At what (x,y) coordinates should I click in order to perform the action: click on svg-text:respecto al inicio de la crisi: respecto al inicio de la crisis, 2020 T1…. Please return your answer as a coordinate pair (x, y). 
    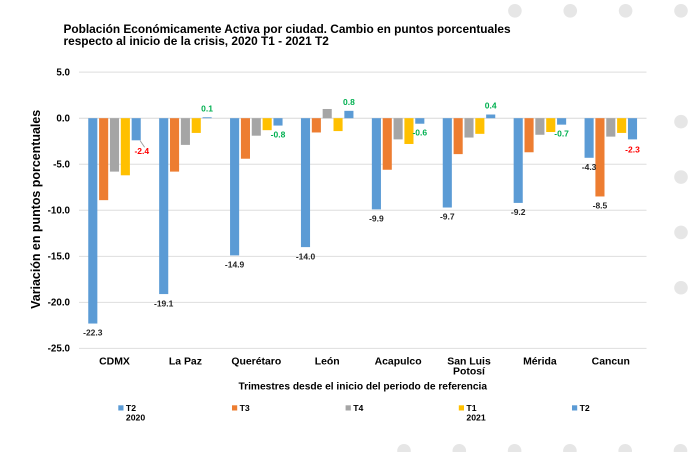
    Looking at the image, I should click on (197, 41).